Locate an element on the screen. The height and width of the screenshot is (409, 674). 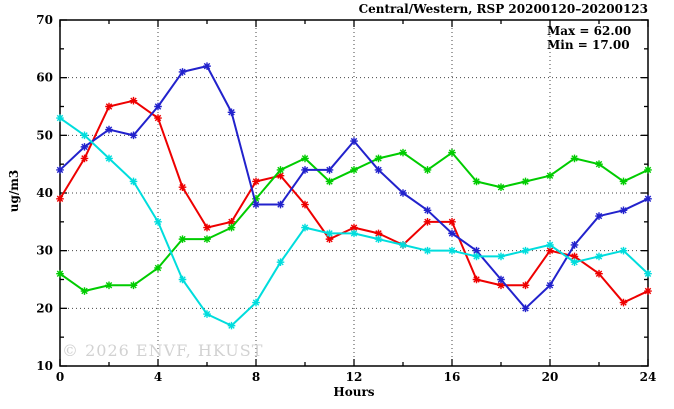
min-value-label: Min = 17.00 is located at coordinates (588, 45).